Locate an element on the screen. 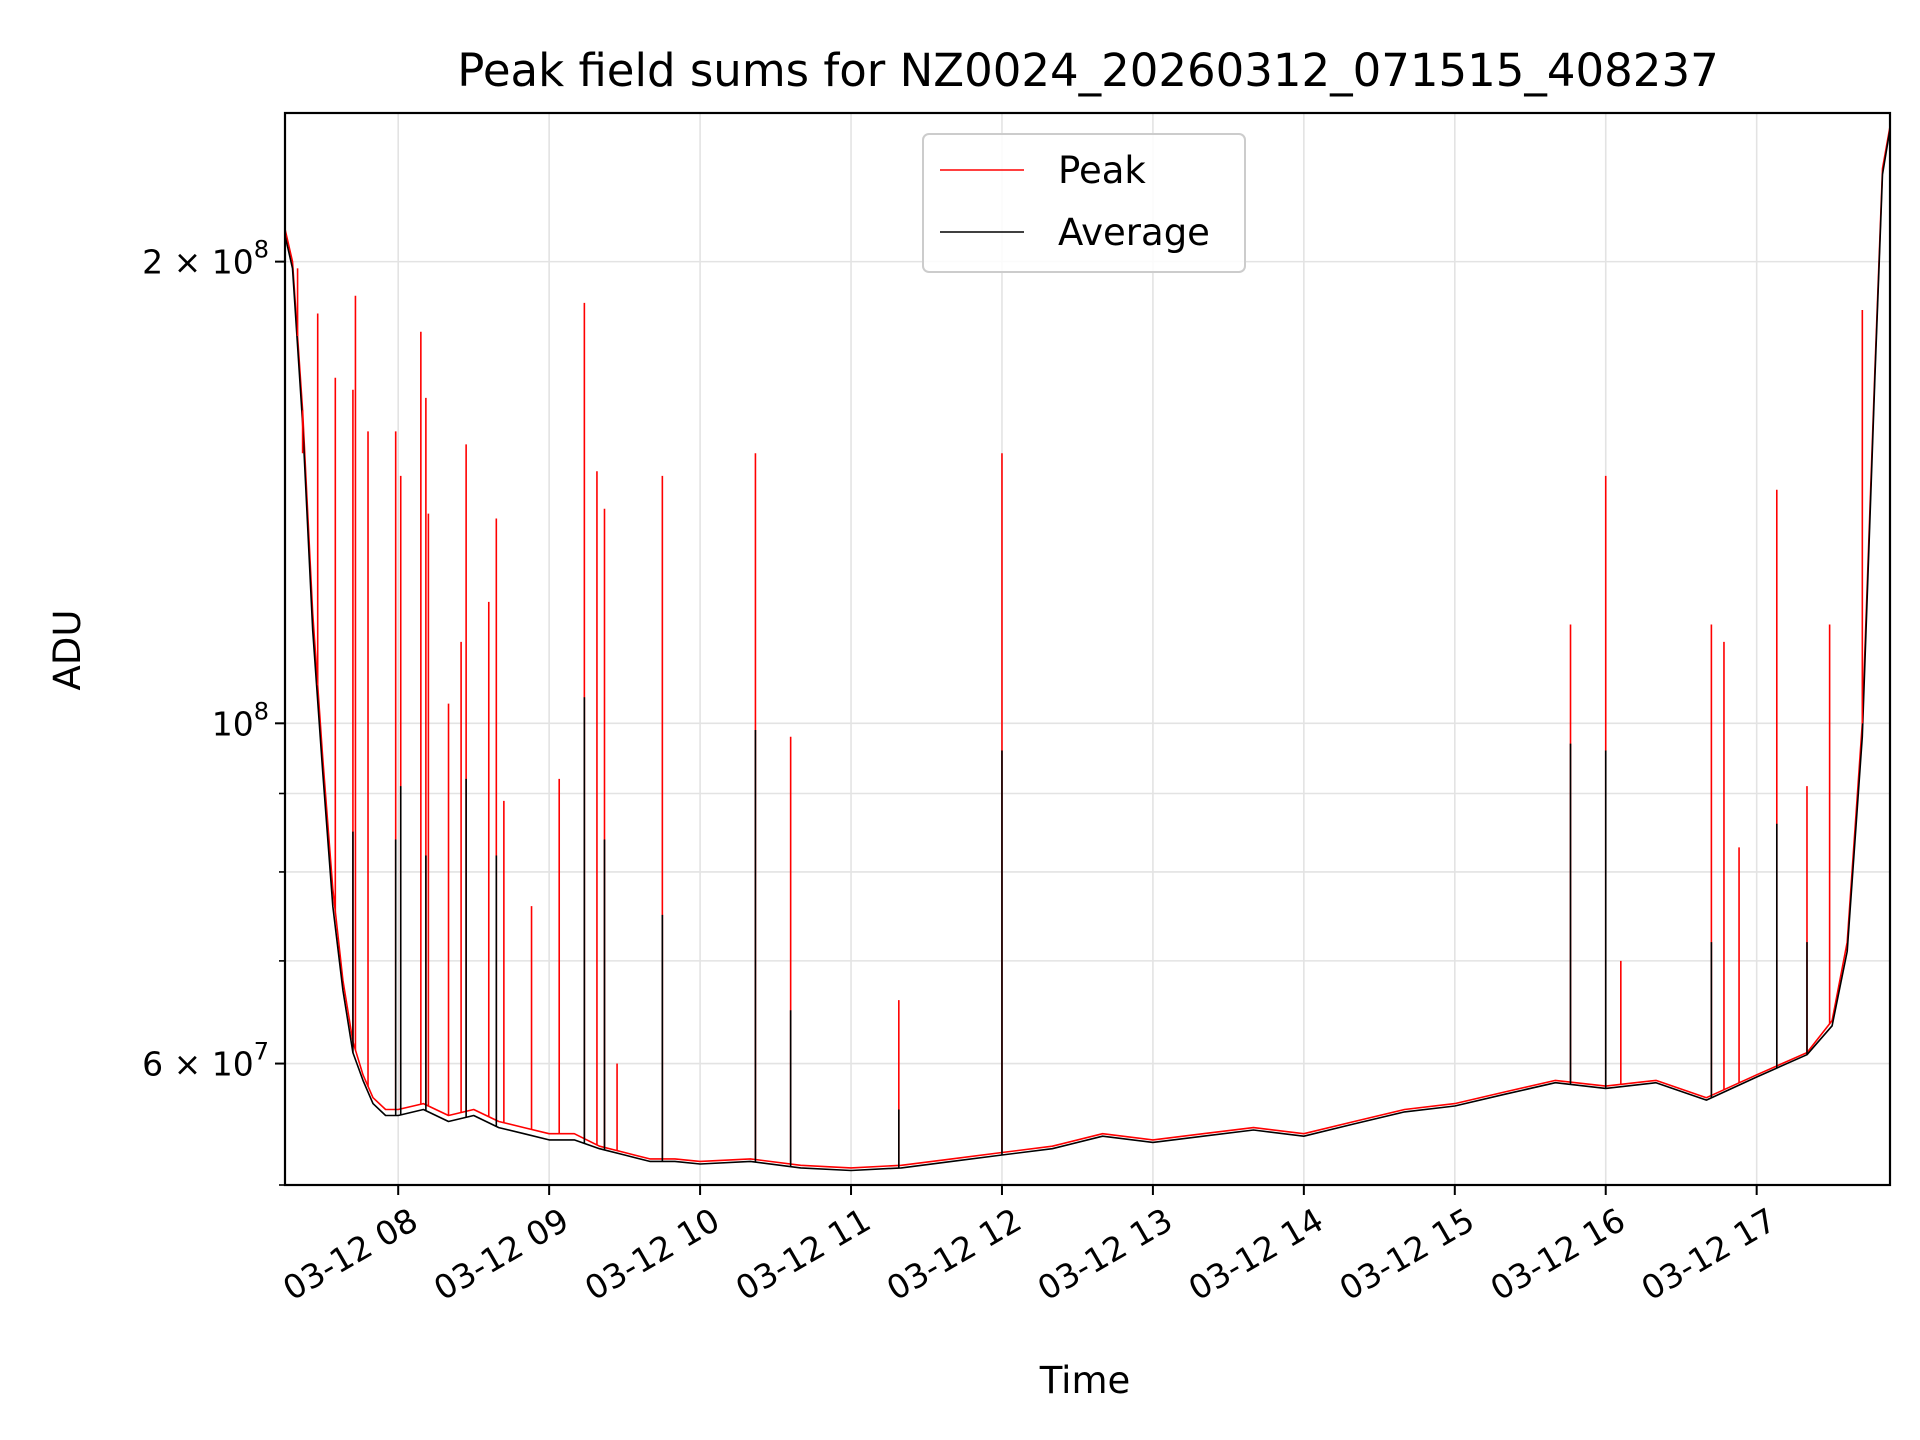 The width and height of the screenshot is (1920, 1440). x-tick-label: 03-12 14 is located at coordinates (1256, 1254).